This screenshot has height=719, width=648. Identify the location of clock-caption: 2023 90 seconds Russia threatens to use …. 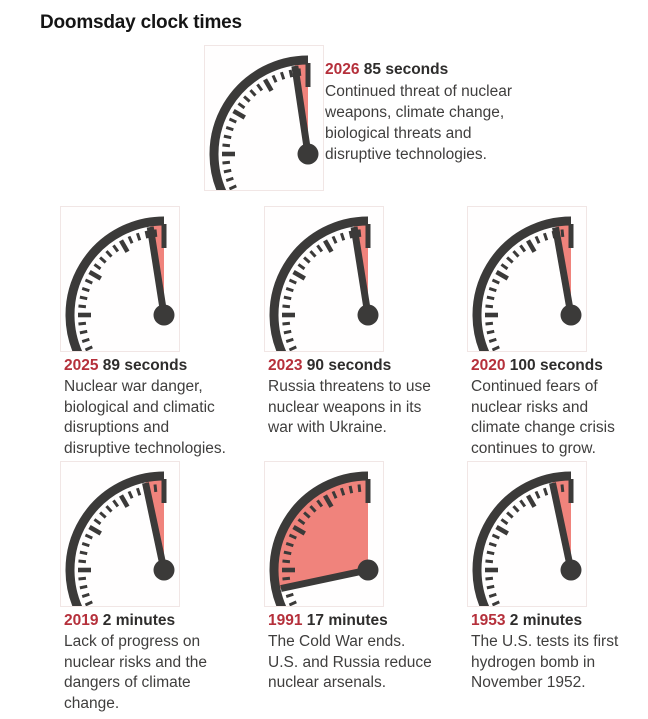
(374, 397).